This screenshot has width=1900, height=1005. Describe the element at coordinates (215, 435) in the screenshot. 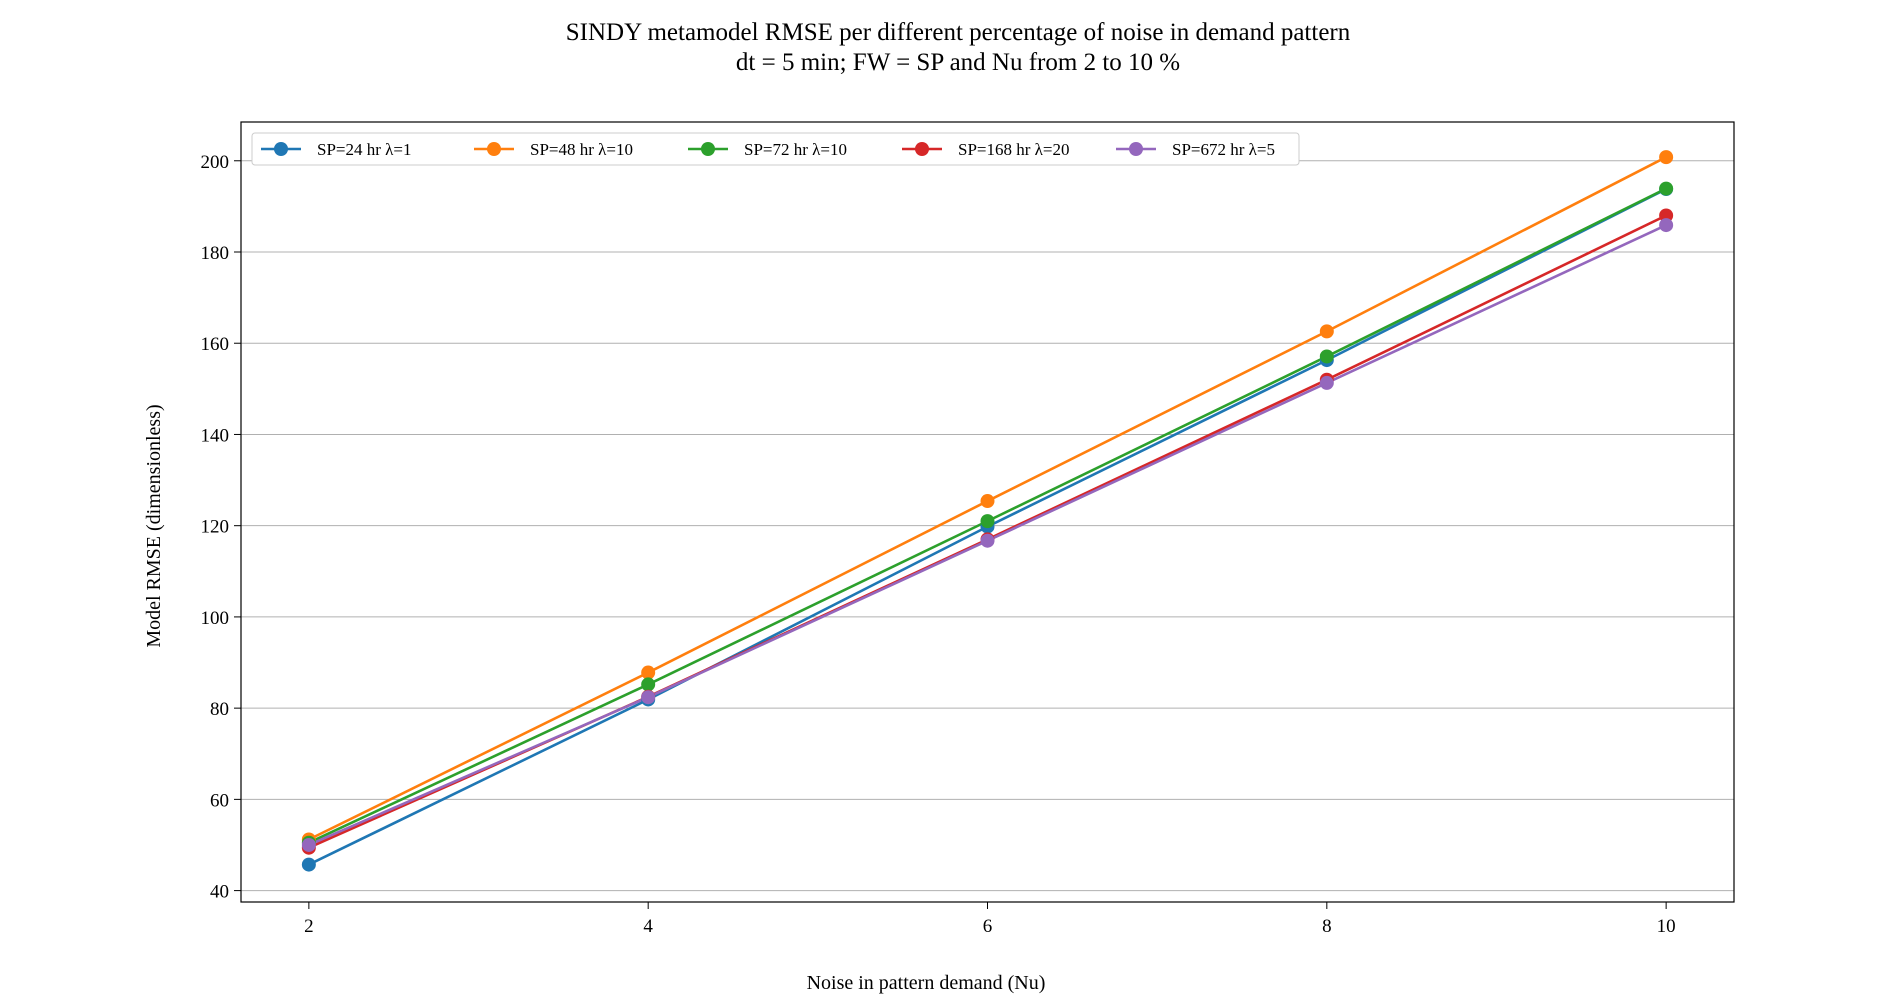

I see `y-tick-label: 140` at that location.